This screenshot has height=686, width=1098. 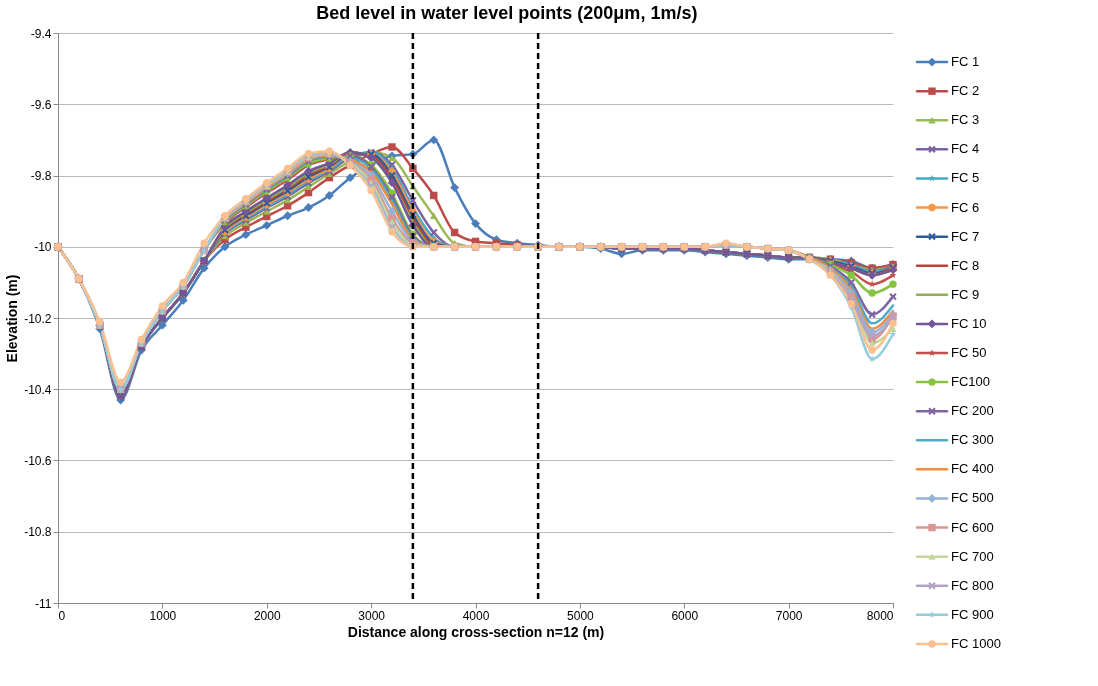 I want to click on y-tick-label: -10.4, so click(x=38, y=389).